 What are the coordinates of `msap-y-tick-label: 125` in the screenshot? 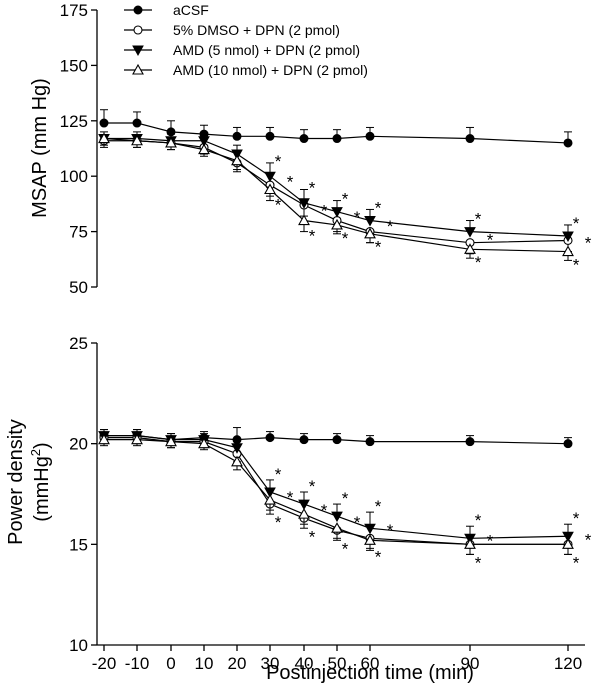 It's located at (74, 121).